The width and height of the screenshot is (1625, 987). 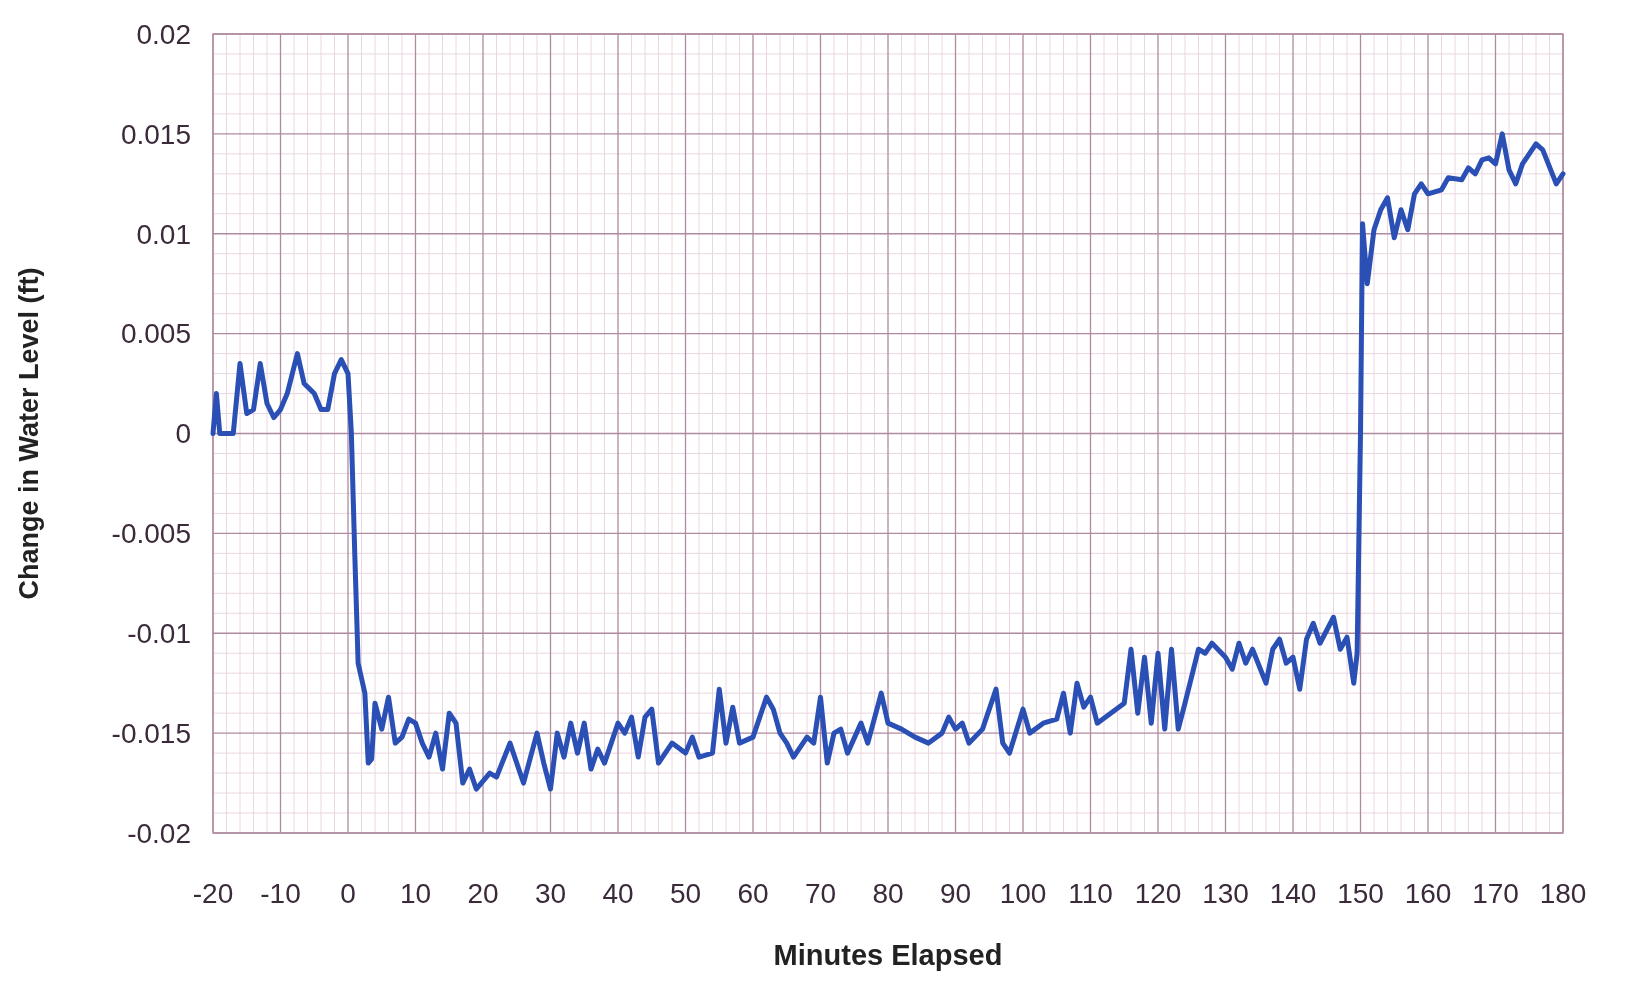 What do you see at coordinates (483, 893) in the screenshot?
I see `x-tick-label: 20` at bounding box center [483, 893].